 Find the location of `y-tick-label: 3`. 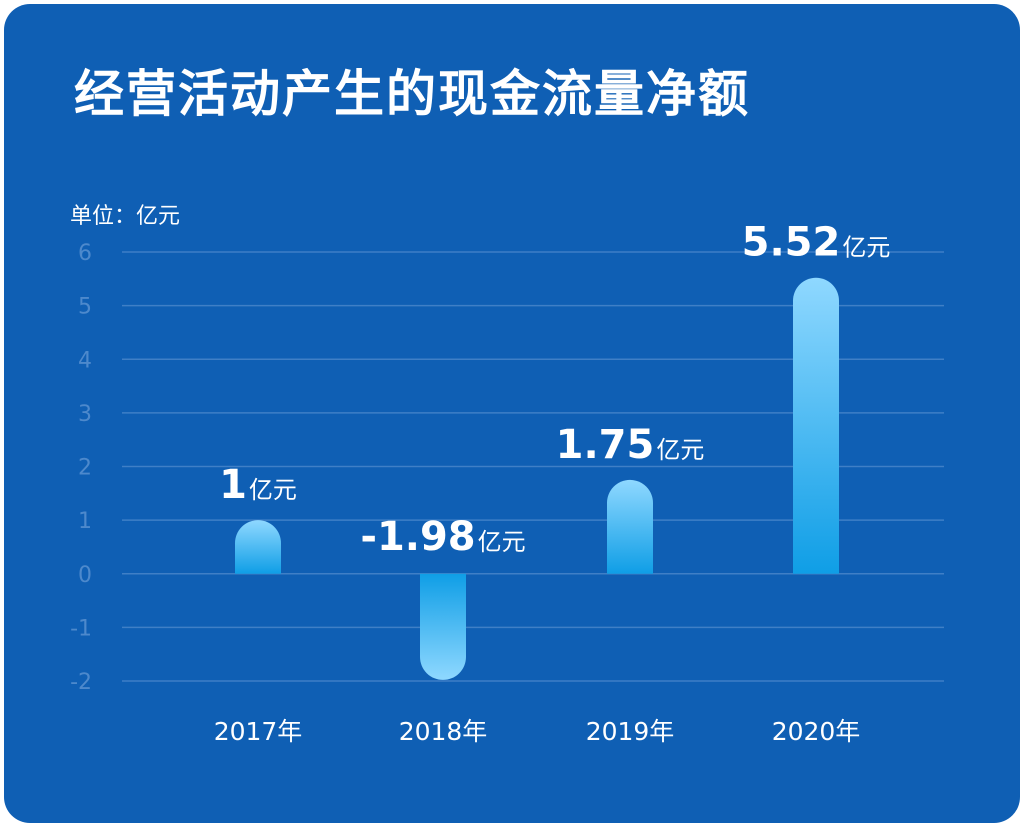

y-tick-label: 3 is located at coordinates (85, 414).